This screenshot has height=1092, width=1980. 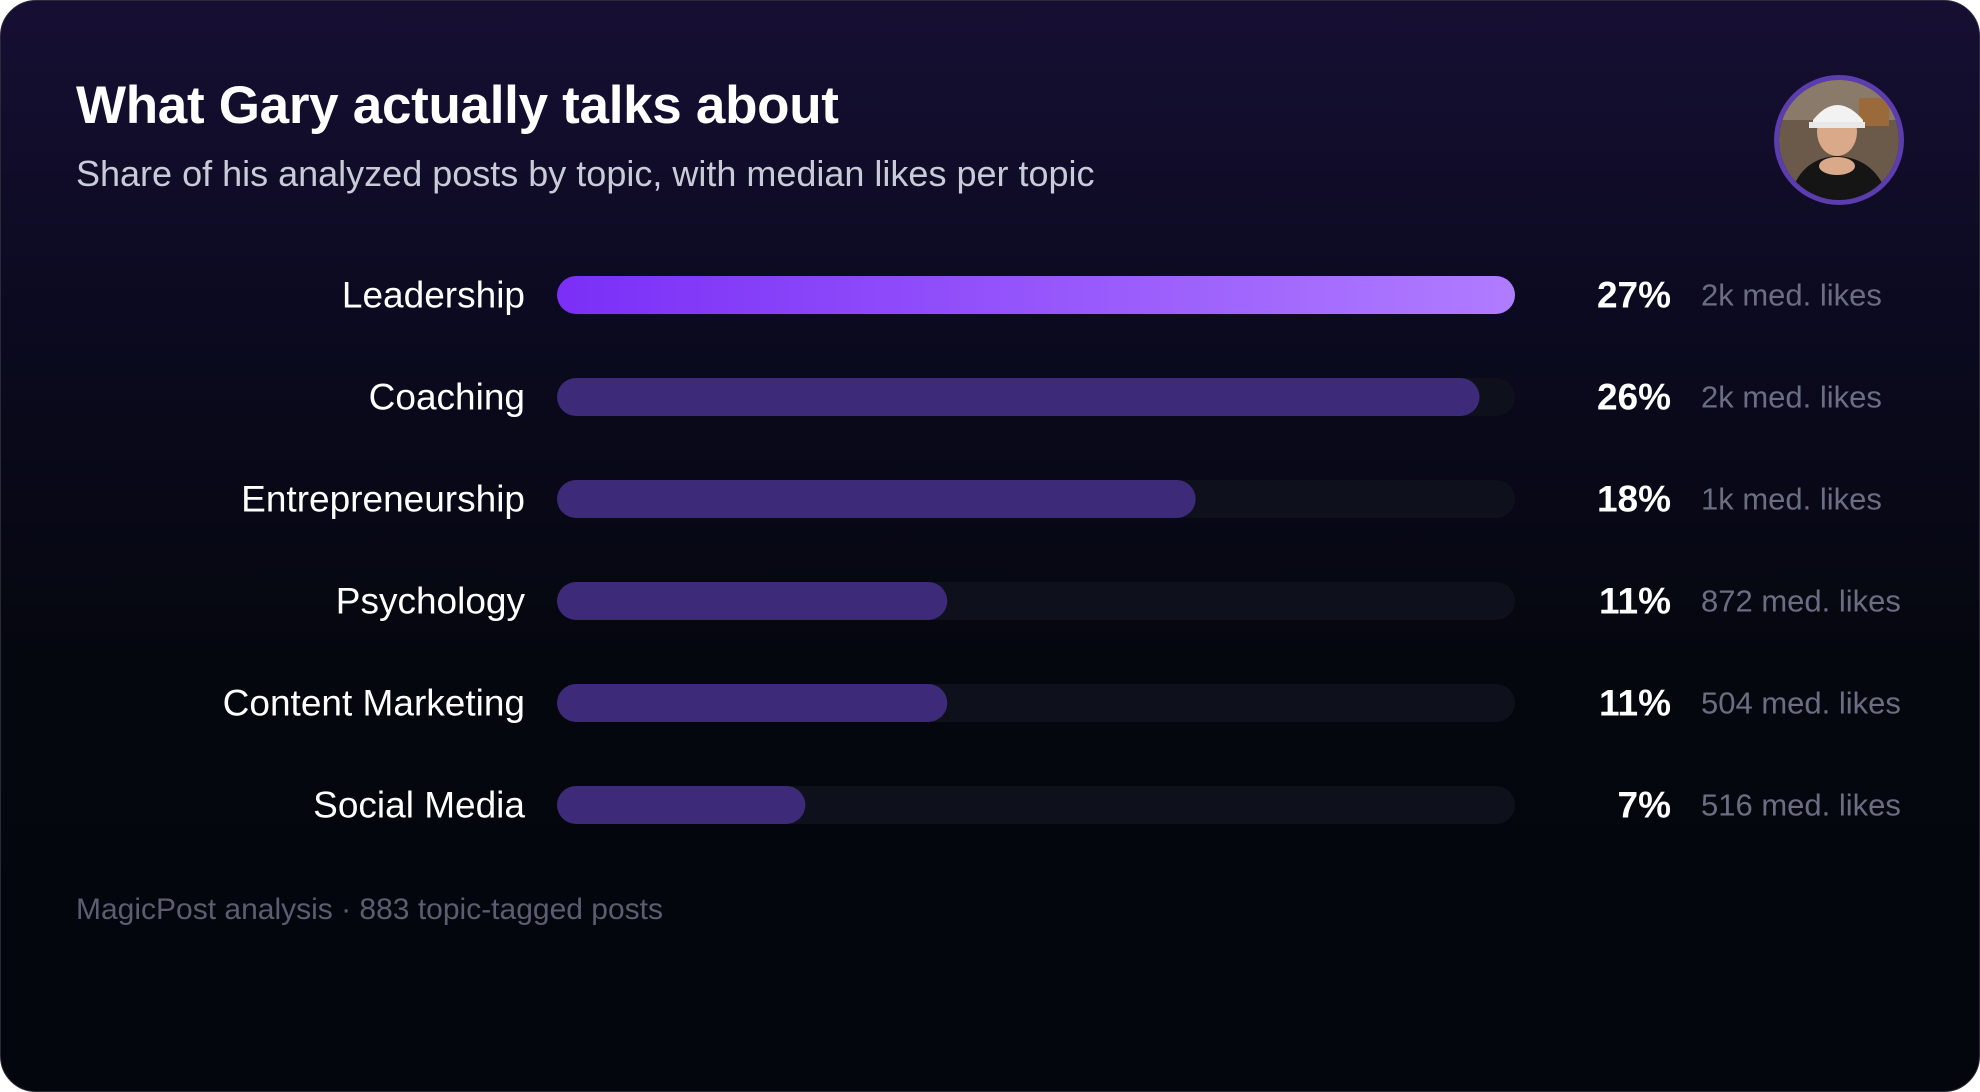 I want to click on category-label: Content Marketing, so click(x=374, y=703).